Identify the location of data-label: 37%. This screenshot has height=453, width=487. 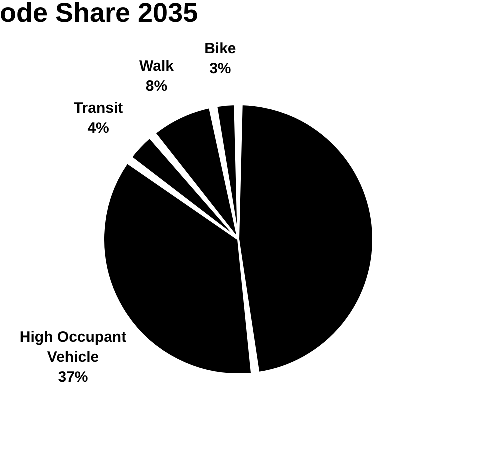
(73, 377).